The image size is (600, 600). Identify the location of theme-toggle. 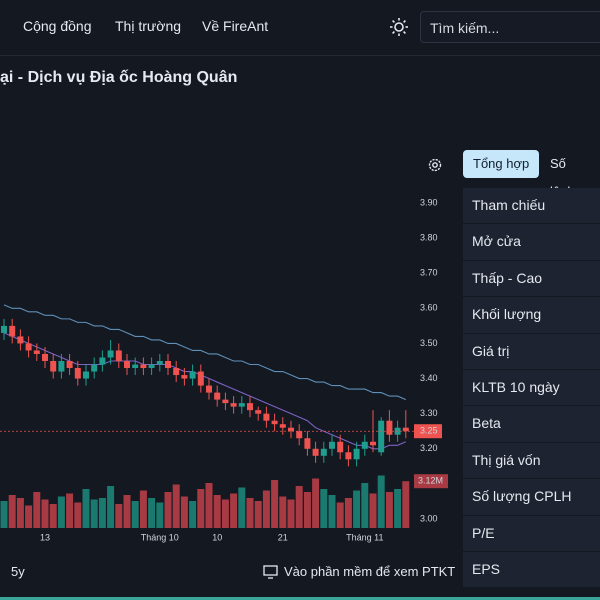
(399, 27).